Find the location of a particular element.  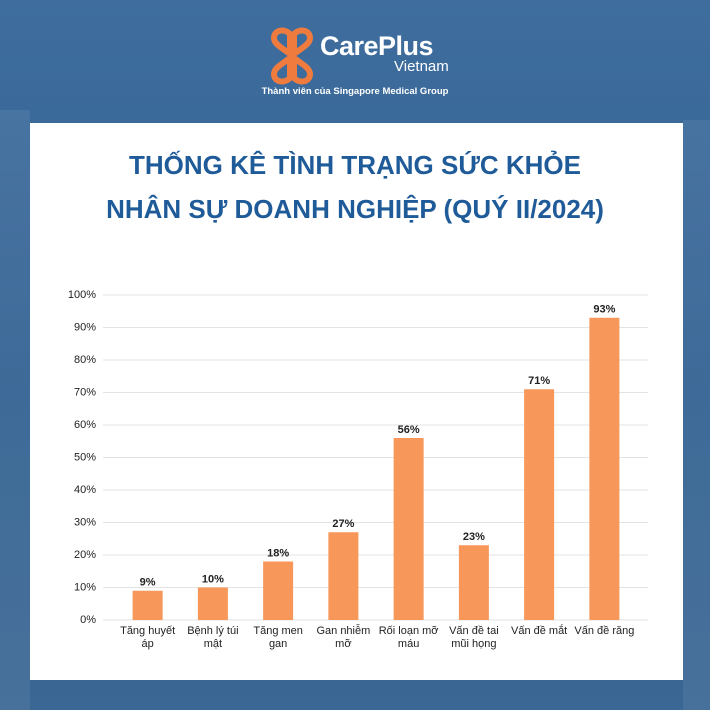

brand-name: CarePlus is located at coordinates (377, 46).